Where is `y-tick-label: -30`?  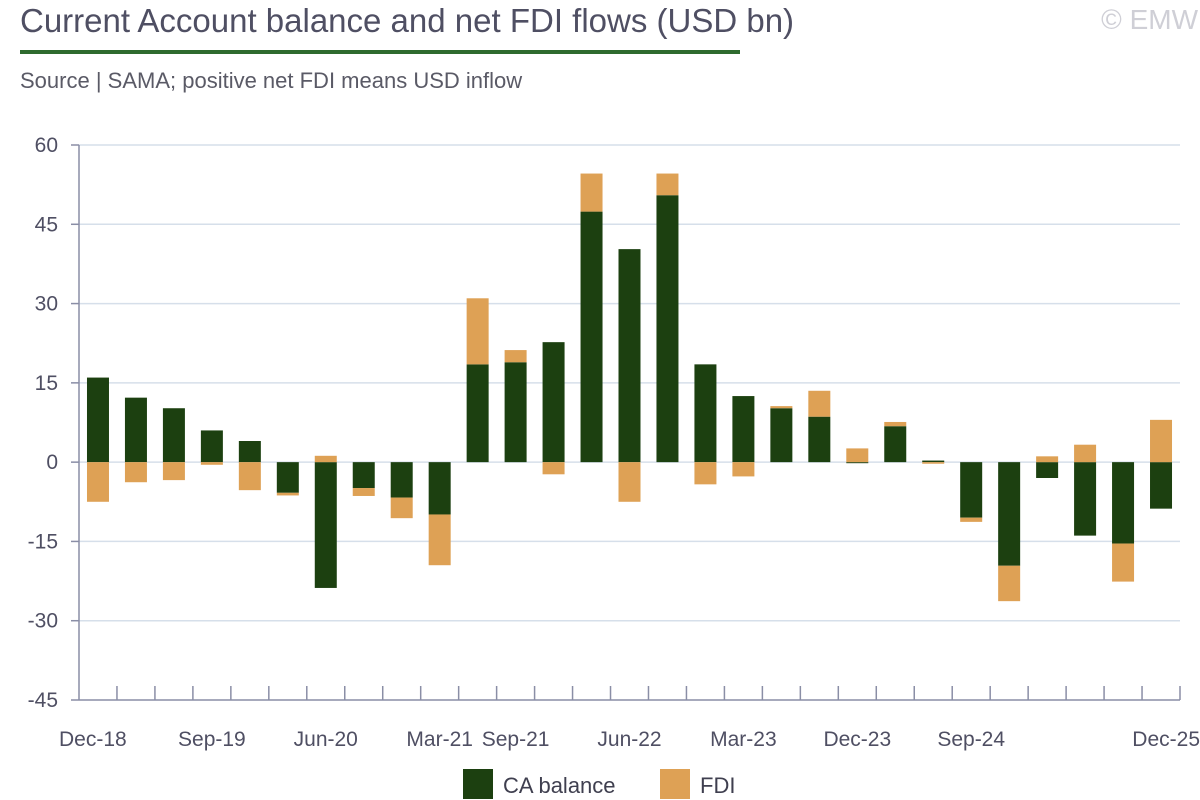 y-tick-label: -30 is located at coordinates (43, 621).